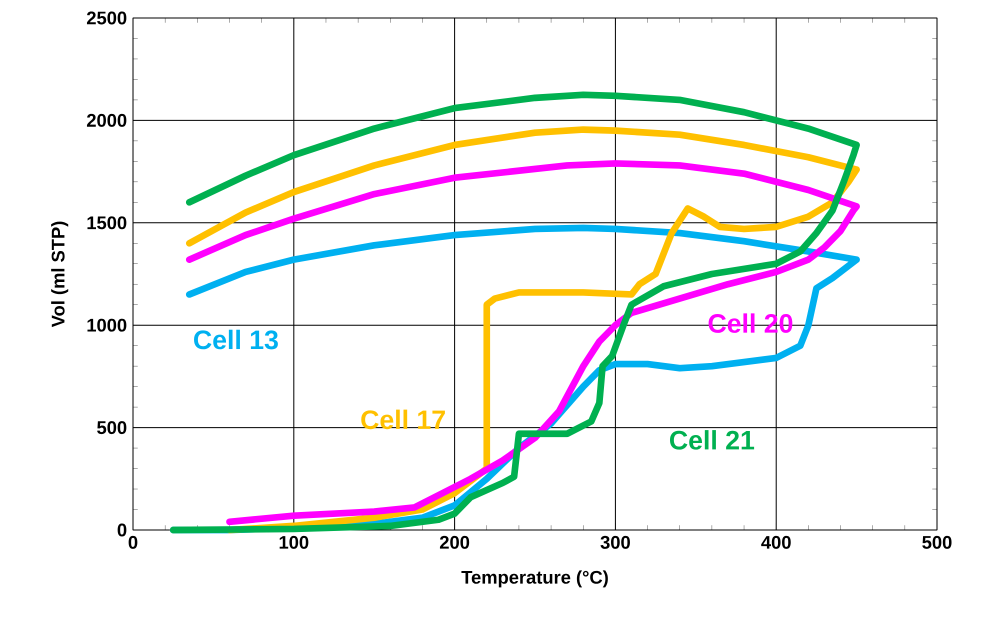 Image resolution: width=993 pixels, height=623 pixels. I want to click on y-tick-label: 1000, so click(106, 325).